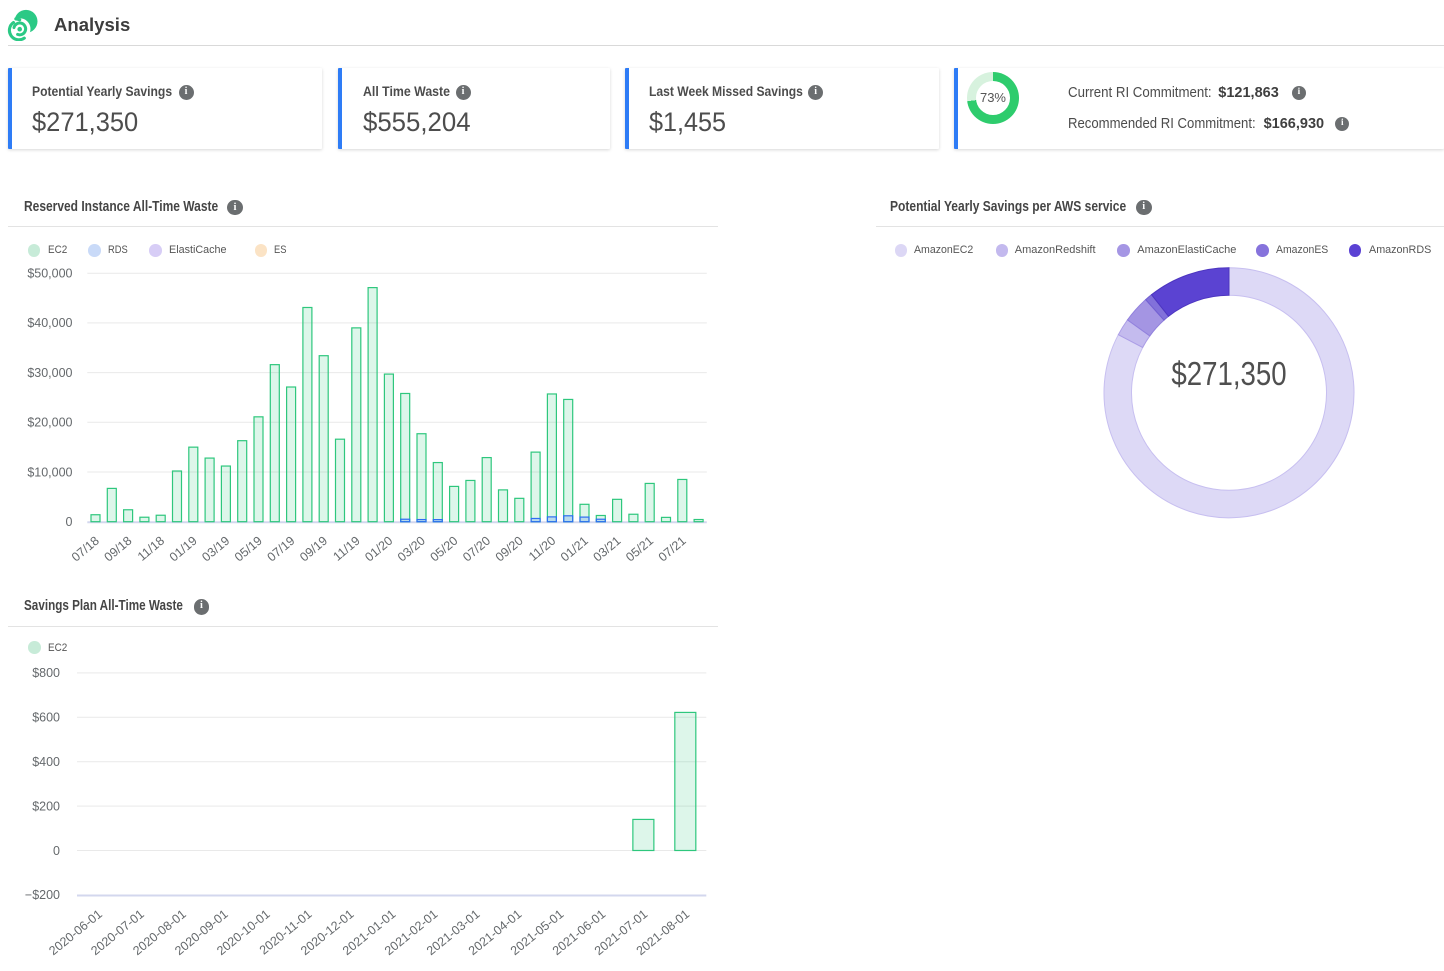  Describe the element at coordinates (85, 549) in the screenshot. I see `svg-text: 07/18` at that location.